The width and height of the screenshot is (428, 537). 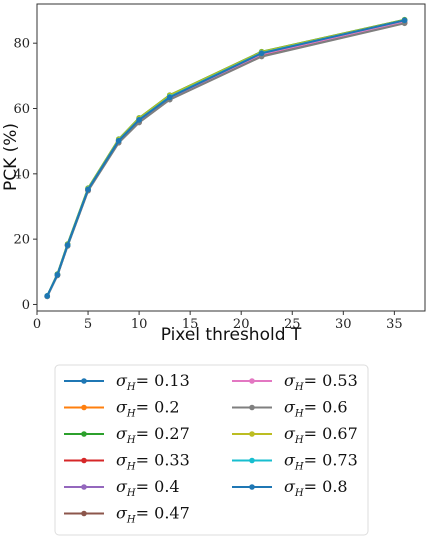 What do you see at coordinates (321, 462) in the screenshot?
I see `legend-label: σH= 0.73` at bounding box center [321, 462].